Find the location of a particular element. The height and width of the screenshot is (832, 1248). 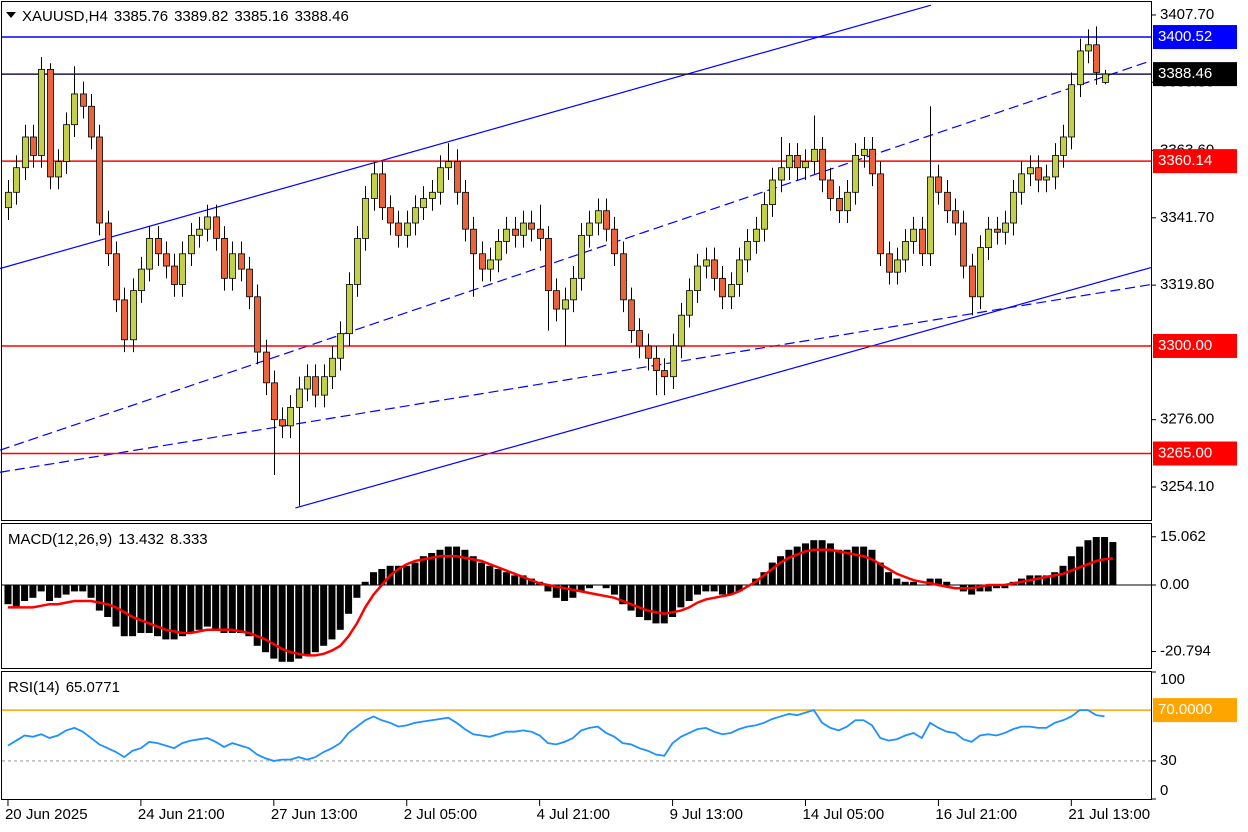

symbol-menu-arrow is located at coordinates (11, 15).